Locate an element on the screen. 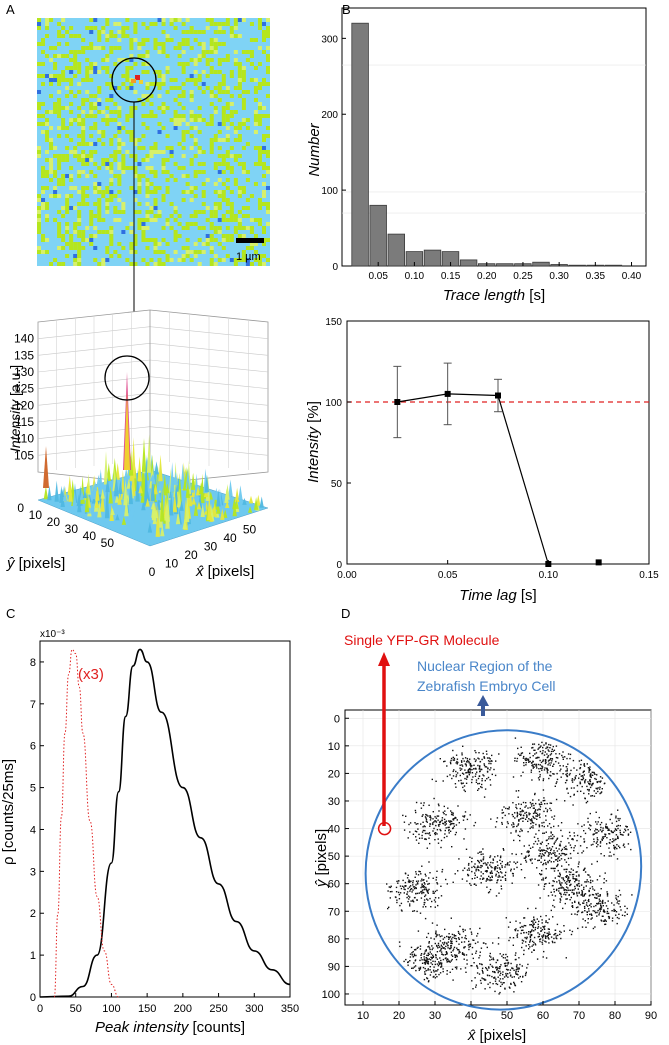  fluorescence-image: 1 µm is located at coordinates (153, 142).